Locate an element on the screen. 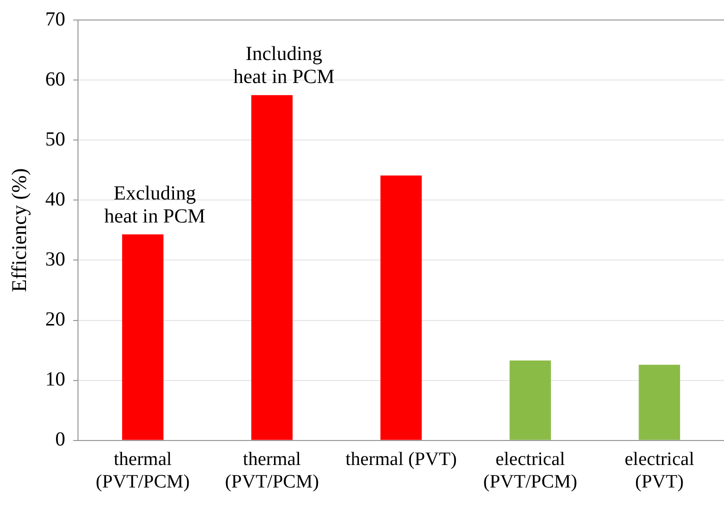 The height and width of the screenshot is (506, 724). y-tick-label: 30 is located at coordinates (55, 259).